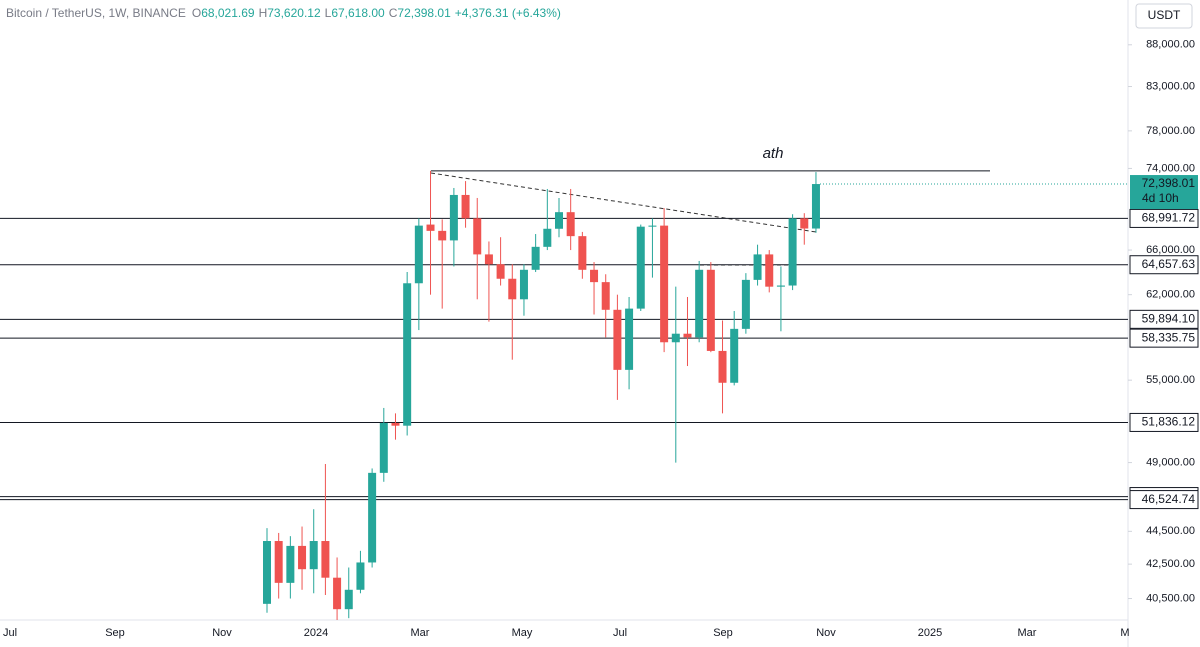  Describe the element at coordinates (96, 13) in the screenshot. I see `symbol: Bitcoin / TetherUS, 1W, BINANCE` at that location.